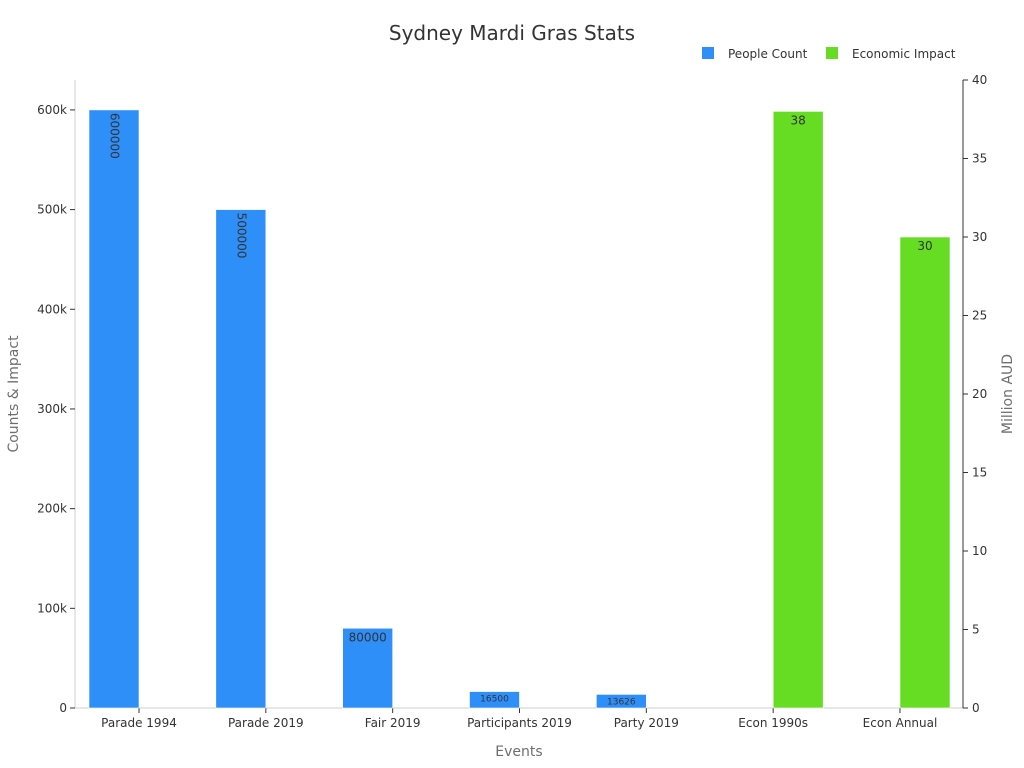 This screenshot has height=768, width=1024. Describe the element at coordinates (52, 309) in the screenshot. I see `y-tick-label: 400k` at that location.